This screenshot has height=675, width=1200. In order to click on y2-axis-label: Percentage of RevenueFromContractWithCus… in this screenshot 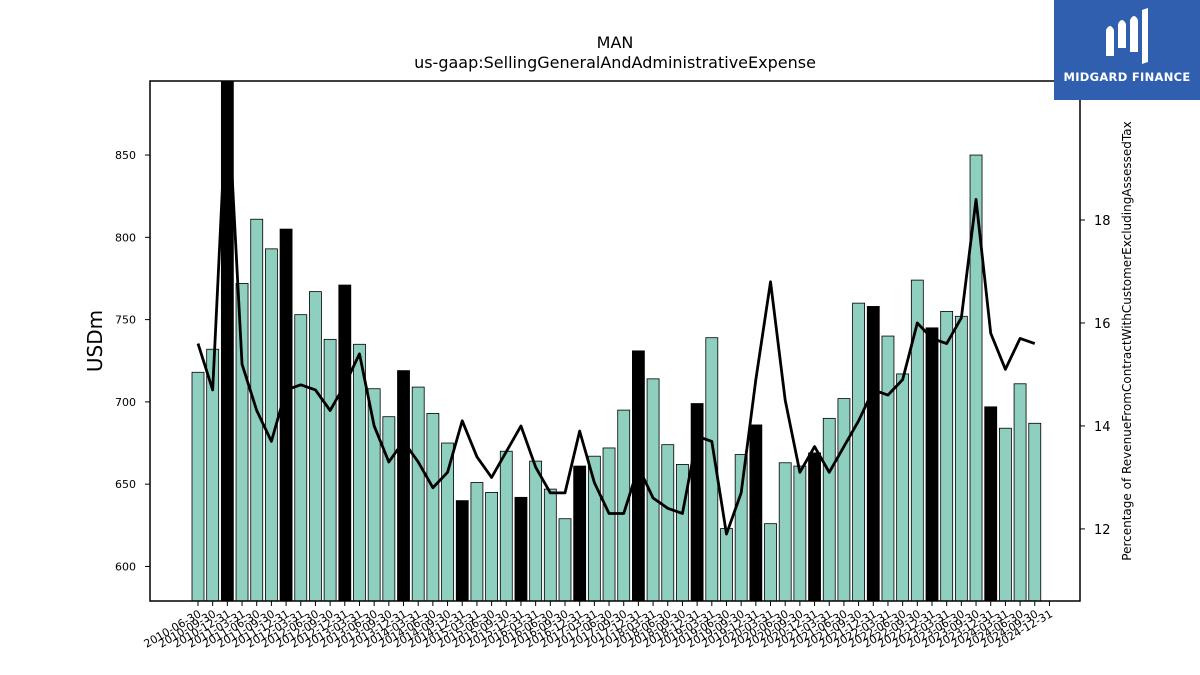, I will do `click(1127, 340)`.